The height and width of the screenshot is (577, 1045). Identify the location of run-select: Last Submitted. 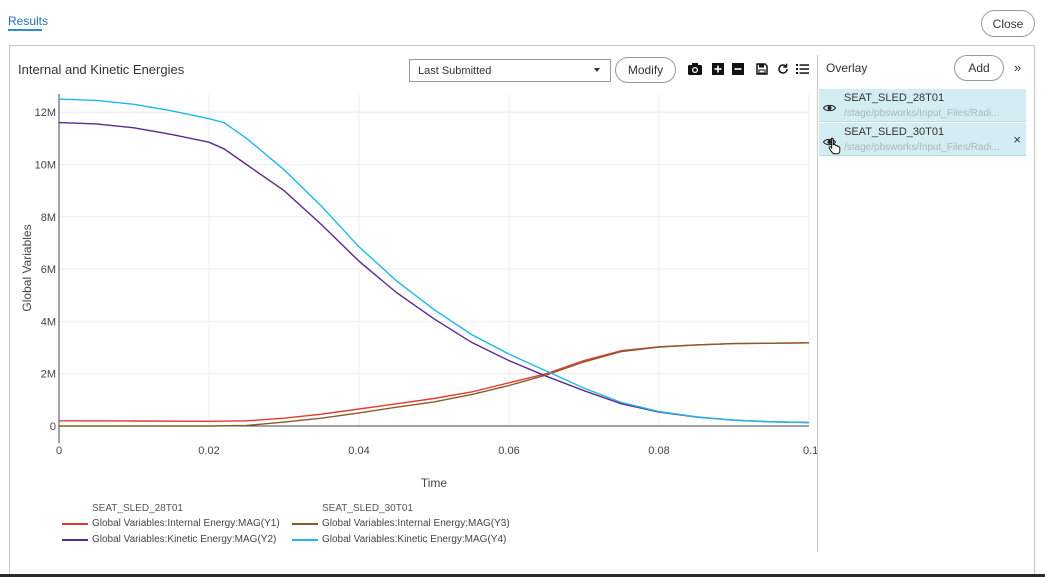
(510, 70).